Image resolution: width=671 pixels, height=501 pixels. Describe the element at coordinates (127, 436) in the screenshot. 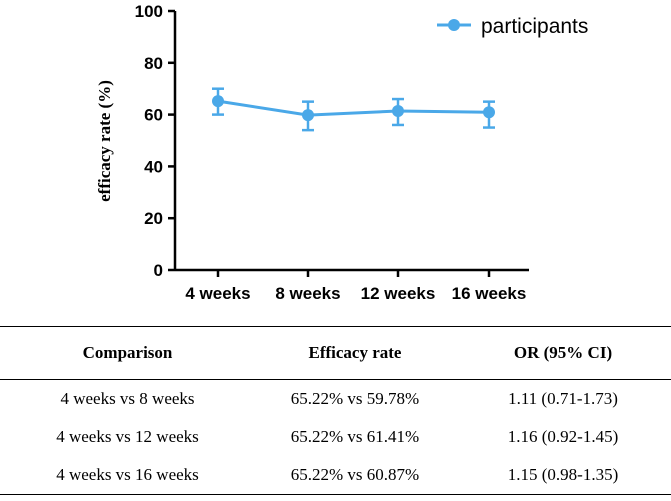

I see `cell-comparison: 4 weeks vs 12 weeks` at that location.